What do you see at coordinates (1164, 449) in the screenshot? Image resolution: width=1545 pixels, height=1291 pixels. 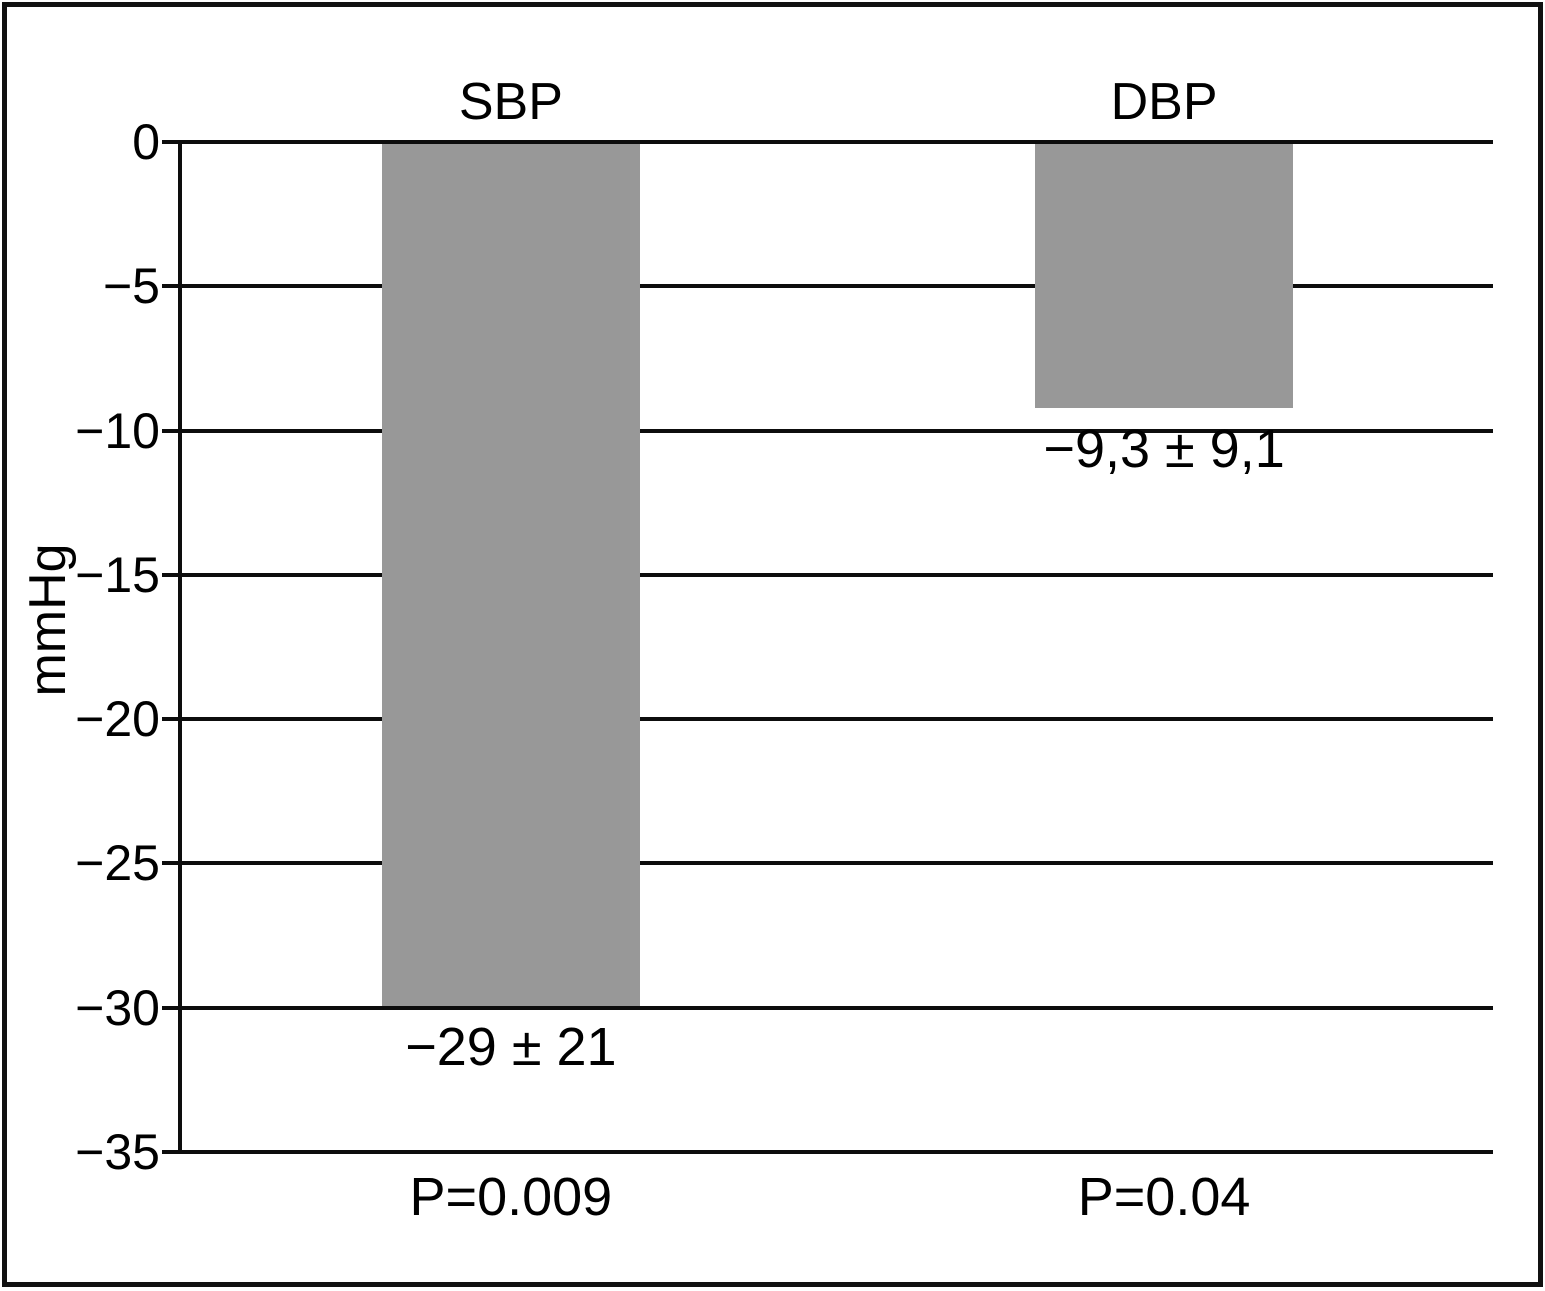 I see `value-label-dbp: −9,3 ± 9,1` at bounding box center [1164, 449].